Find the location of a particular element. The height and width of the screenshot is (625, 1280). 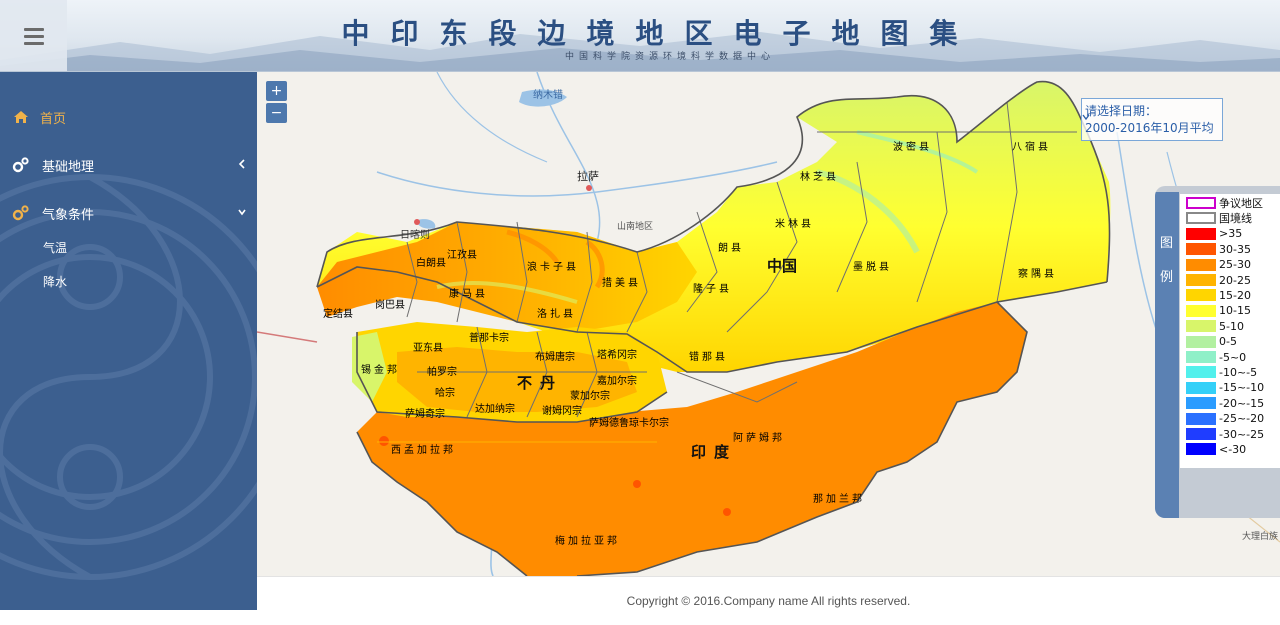

legend-label: 争议地区 is located at coordinates (1241, 203).